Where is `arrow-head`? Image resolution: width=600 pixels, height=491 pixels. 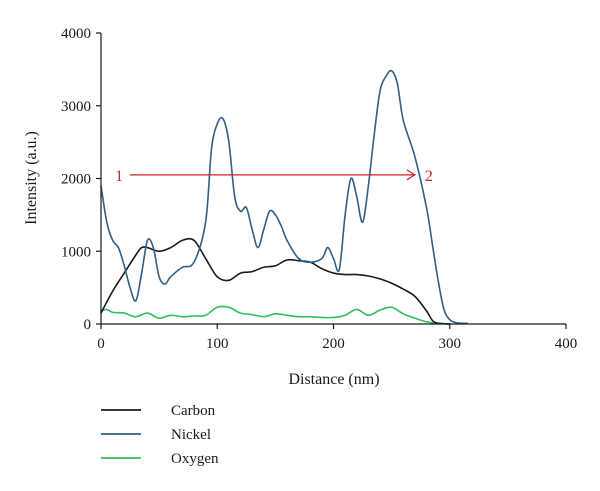
arrow-head is located at coordinates (411, 175).